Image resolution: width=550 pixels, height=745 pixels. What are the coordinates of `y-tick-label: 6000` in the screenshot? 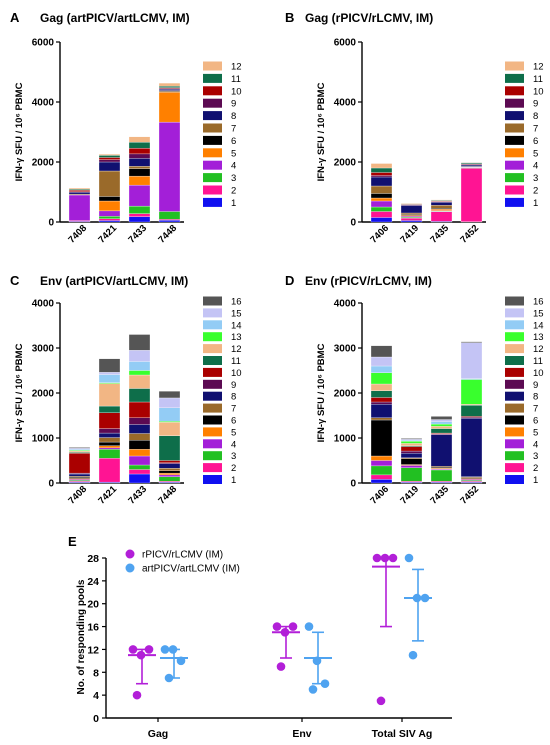 It's located at (345, 43).